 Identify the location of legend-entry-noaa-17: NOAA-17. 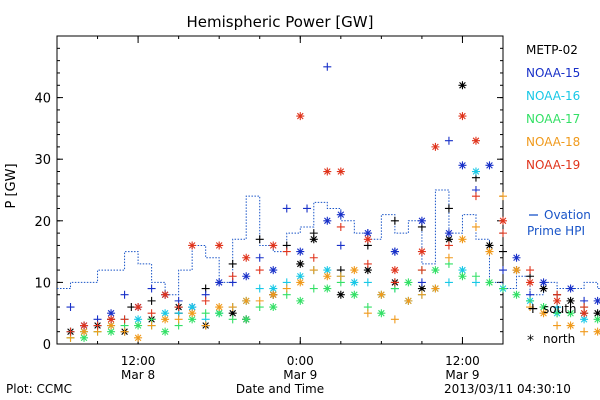
(553, 119).